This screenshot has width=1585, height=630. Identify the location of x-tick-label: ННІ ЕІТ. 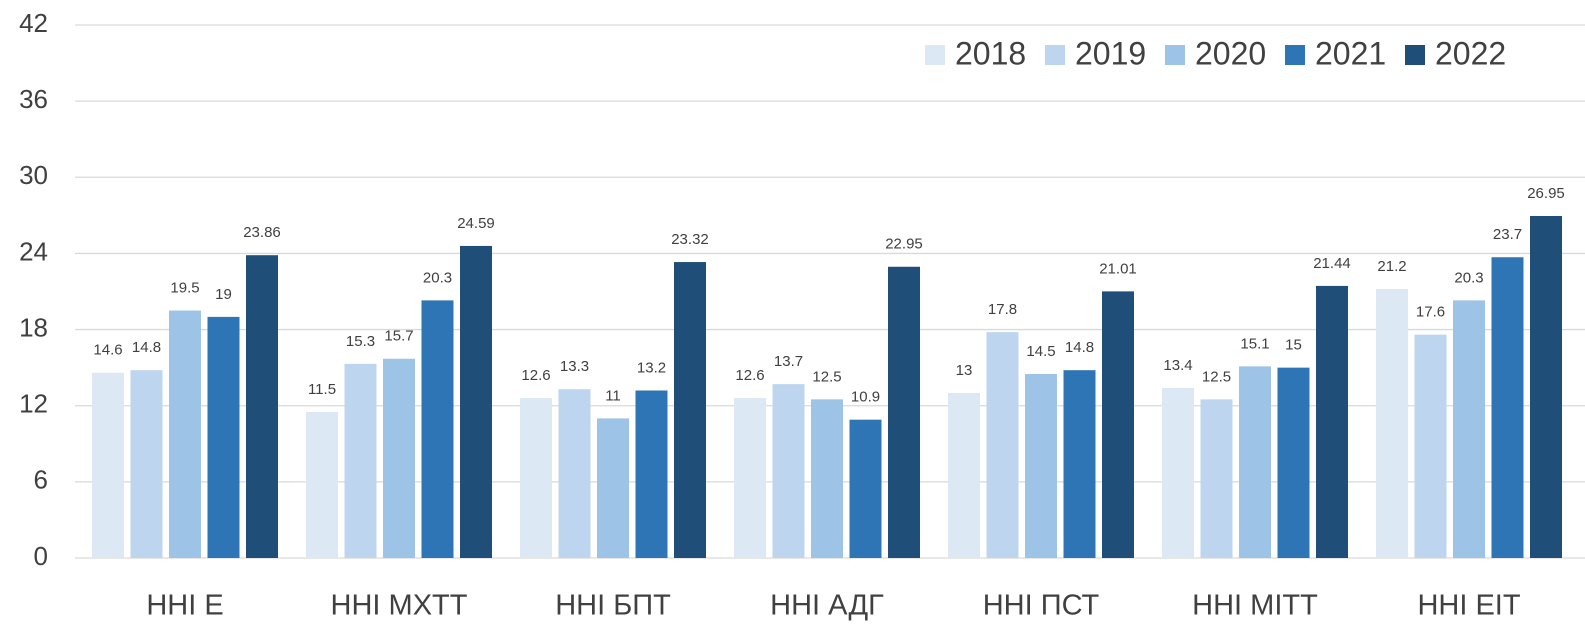
(1468, 606).